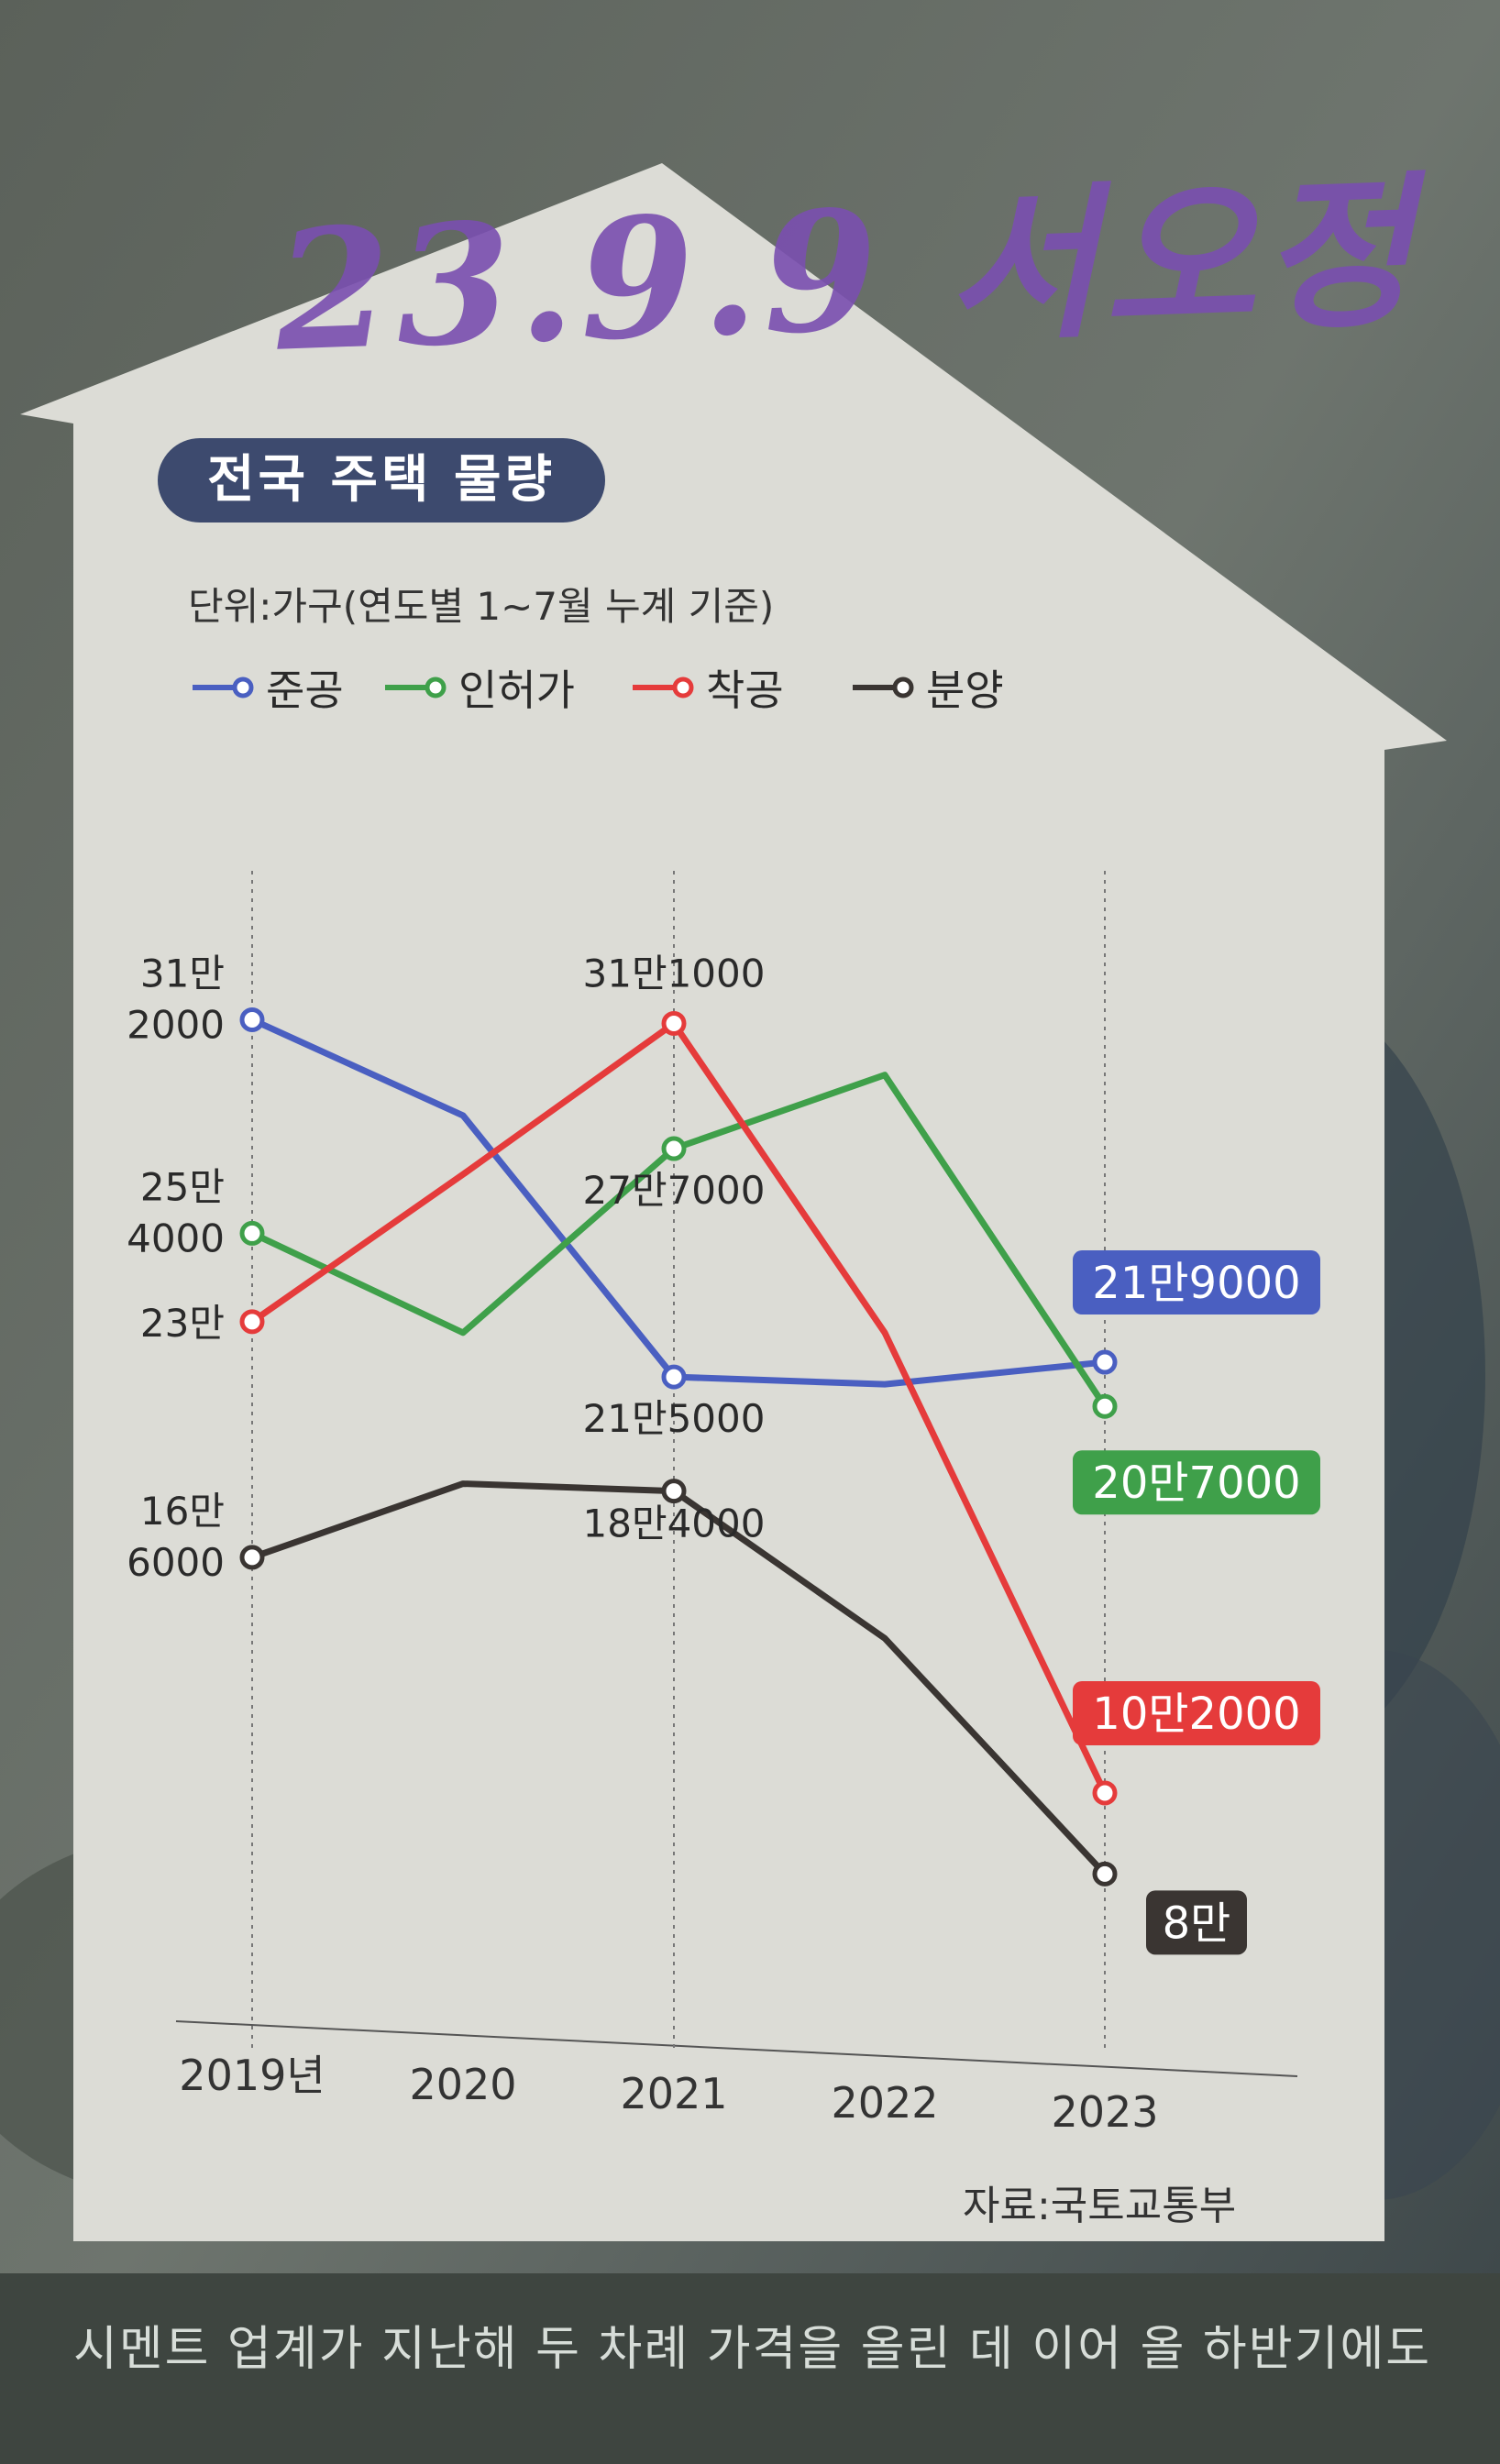 The height and width of the screenshot is (2464, 1500). I want to click on data-label: 4000, so click(176, 1238).